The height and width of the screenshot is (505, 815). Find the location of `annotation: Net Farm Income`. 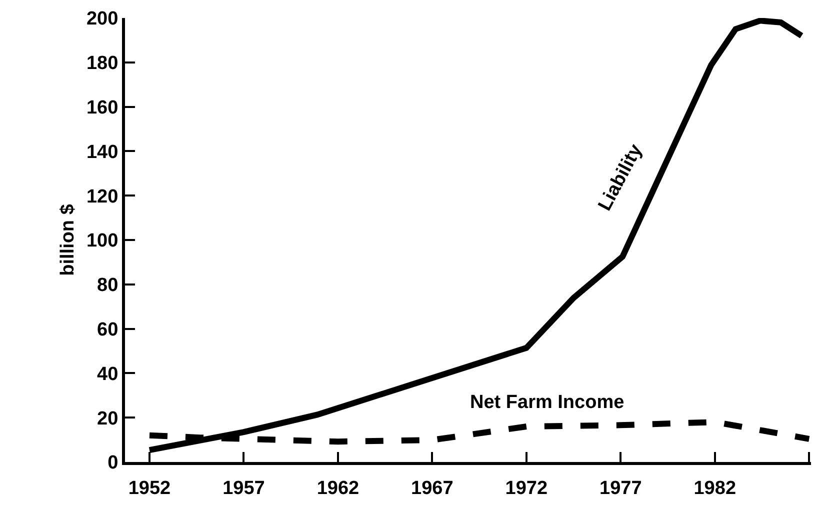

annotation: Net Farm Income is located at coordinates (547, 402).